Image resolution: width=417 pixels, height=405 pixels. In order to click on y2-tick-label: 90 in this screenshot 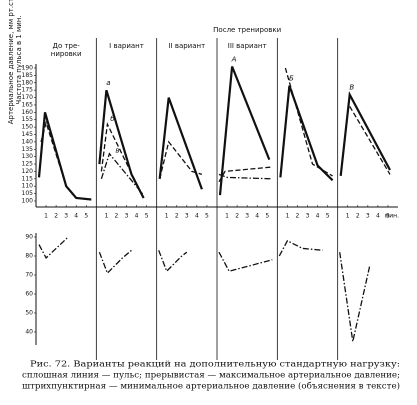, I will do `click(29, 237)`.